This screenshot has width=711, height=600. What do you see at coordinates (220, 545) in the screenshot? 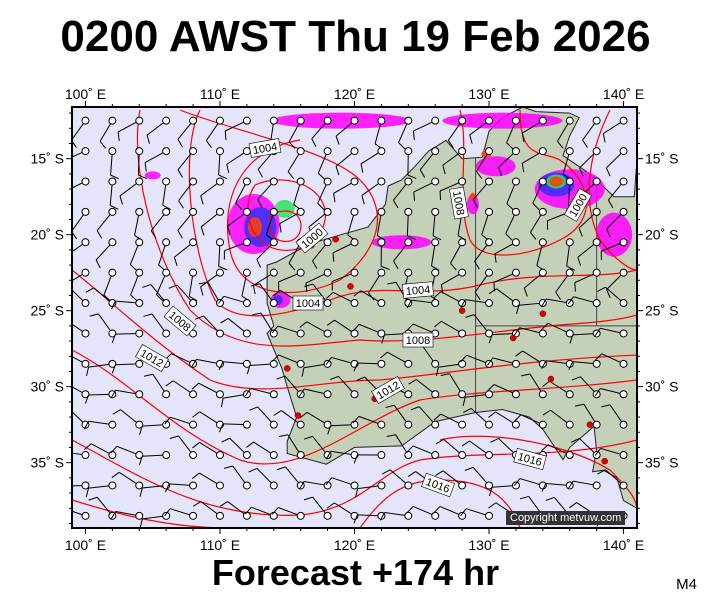
I see `lon-tick-label: 110˚ E` at bounding box center [220, 545].